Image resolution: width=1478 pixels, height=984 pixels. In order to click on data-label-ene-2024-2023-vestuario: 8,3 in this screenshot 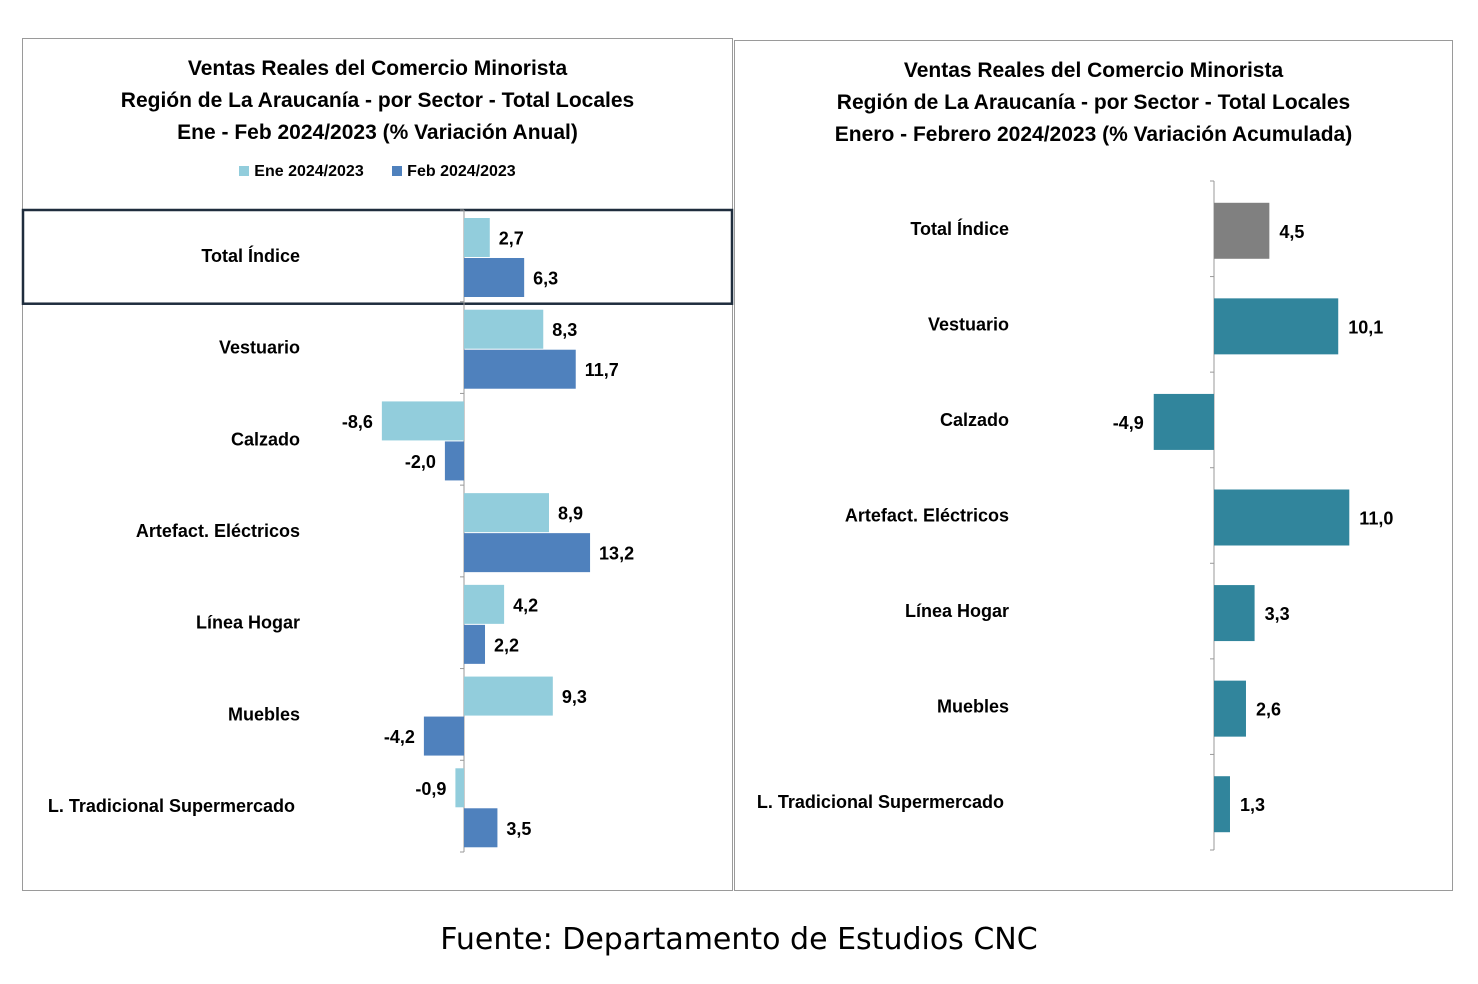, I will do `click(564, 330)`.